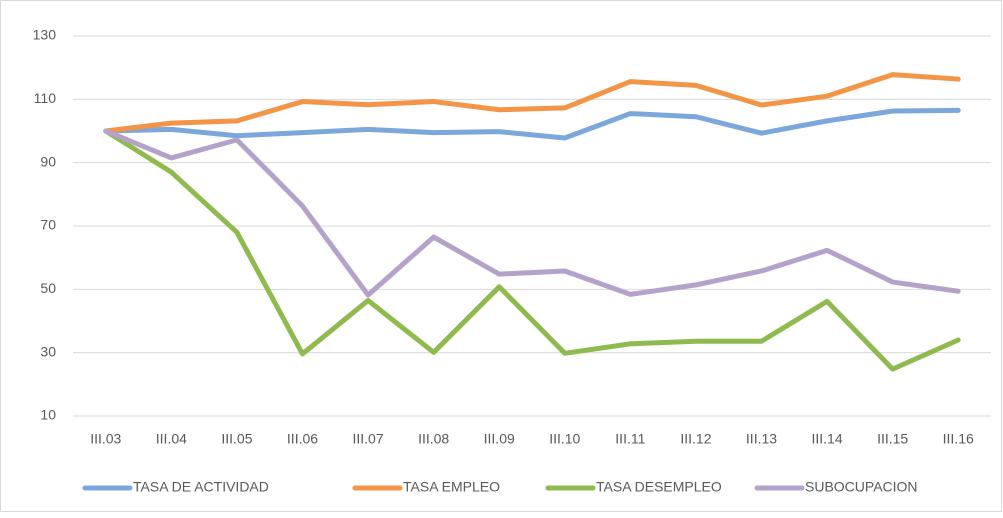 Image resolution: width=1003 pixels, height=518 pixels. What do you see at coordinates (105, 439) in the screenshot?
I see `x-tick-label: III.03` at bounding box center [105, 439].